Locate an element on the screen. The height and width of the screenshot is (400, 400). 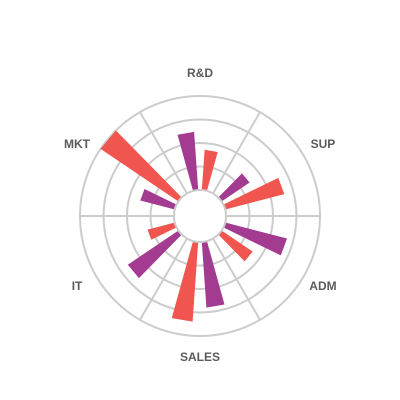
category-label-it: IT is located at coordinates (77, 286).